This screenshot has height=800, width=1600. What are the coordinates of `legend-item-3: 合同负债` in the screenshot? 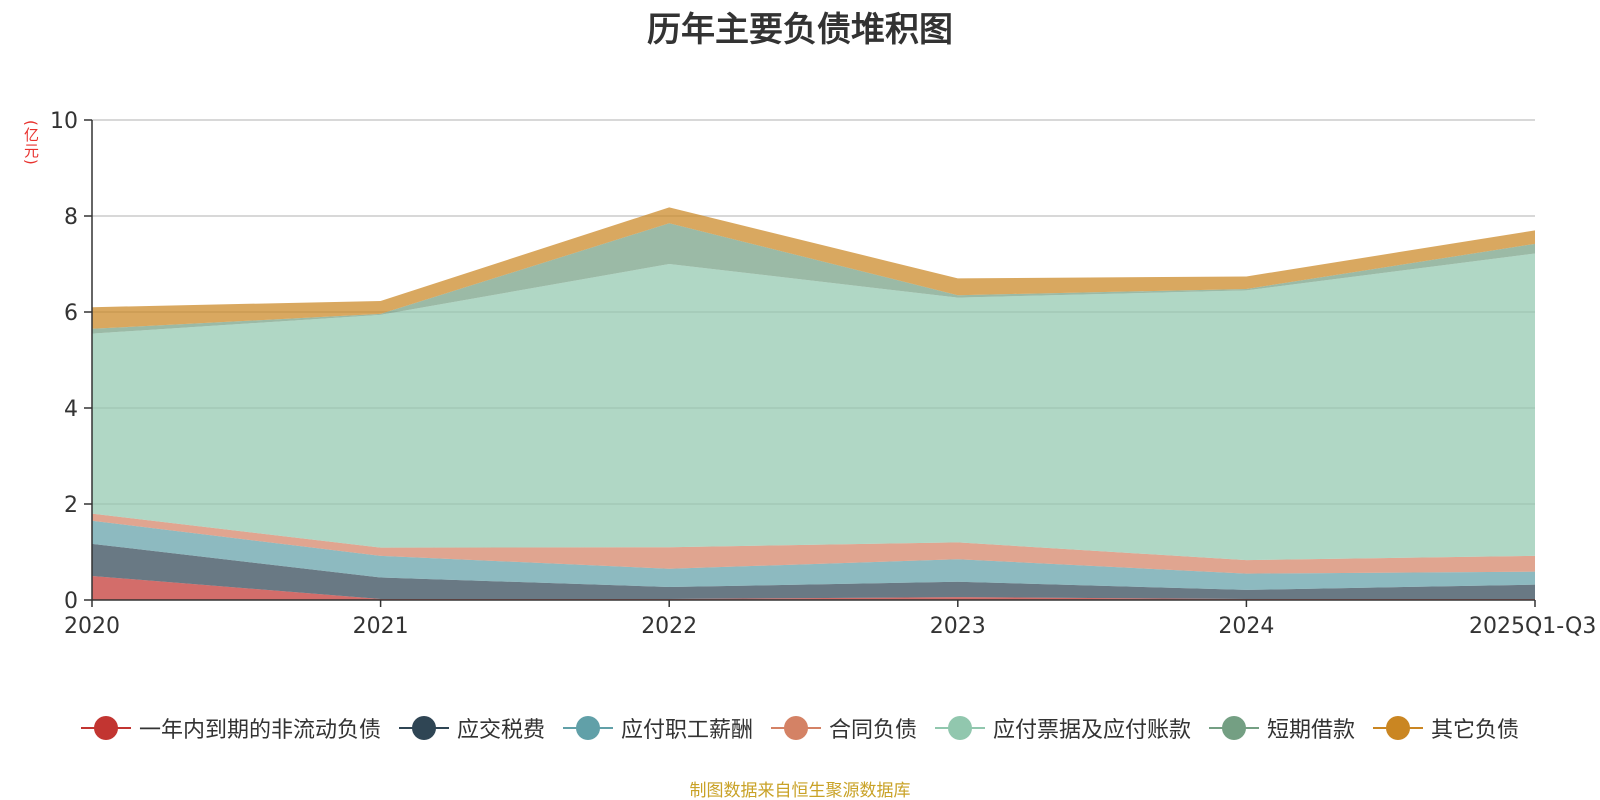 It's located at (843, 728).